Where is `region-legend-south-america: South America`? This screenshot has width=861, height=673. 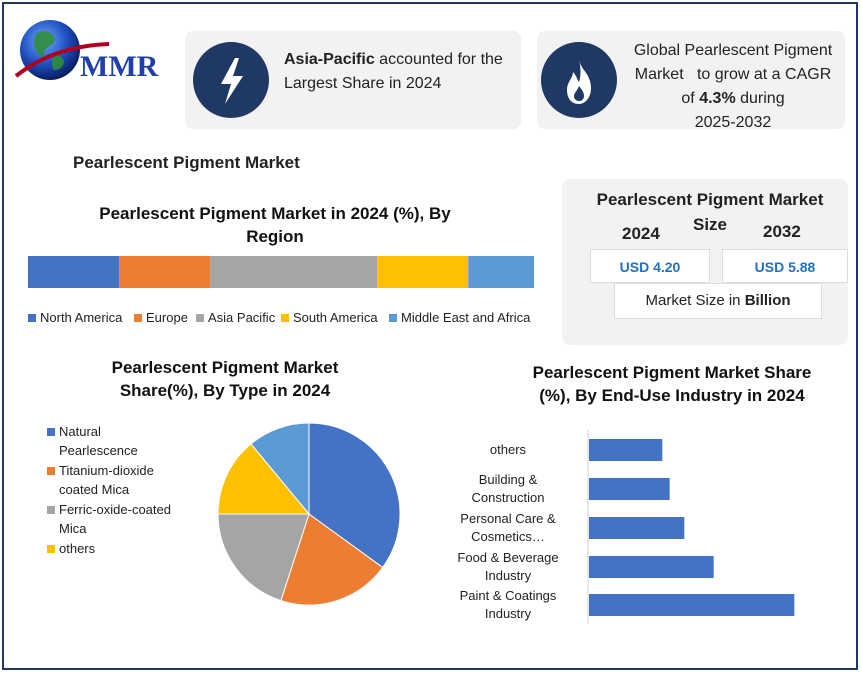 region-legend-south-america: South America is located at coordinates (329, 317).